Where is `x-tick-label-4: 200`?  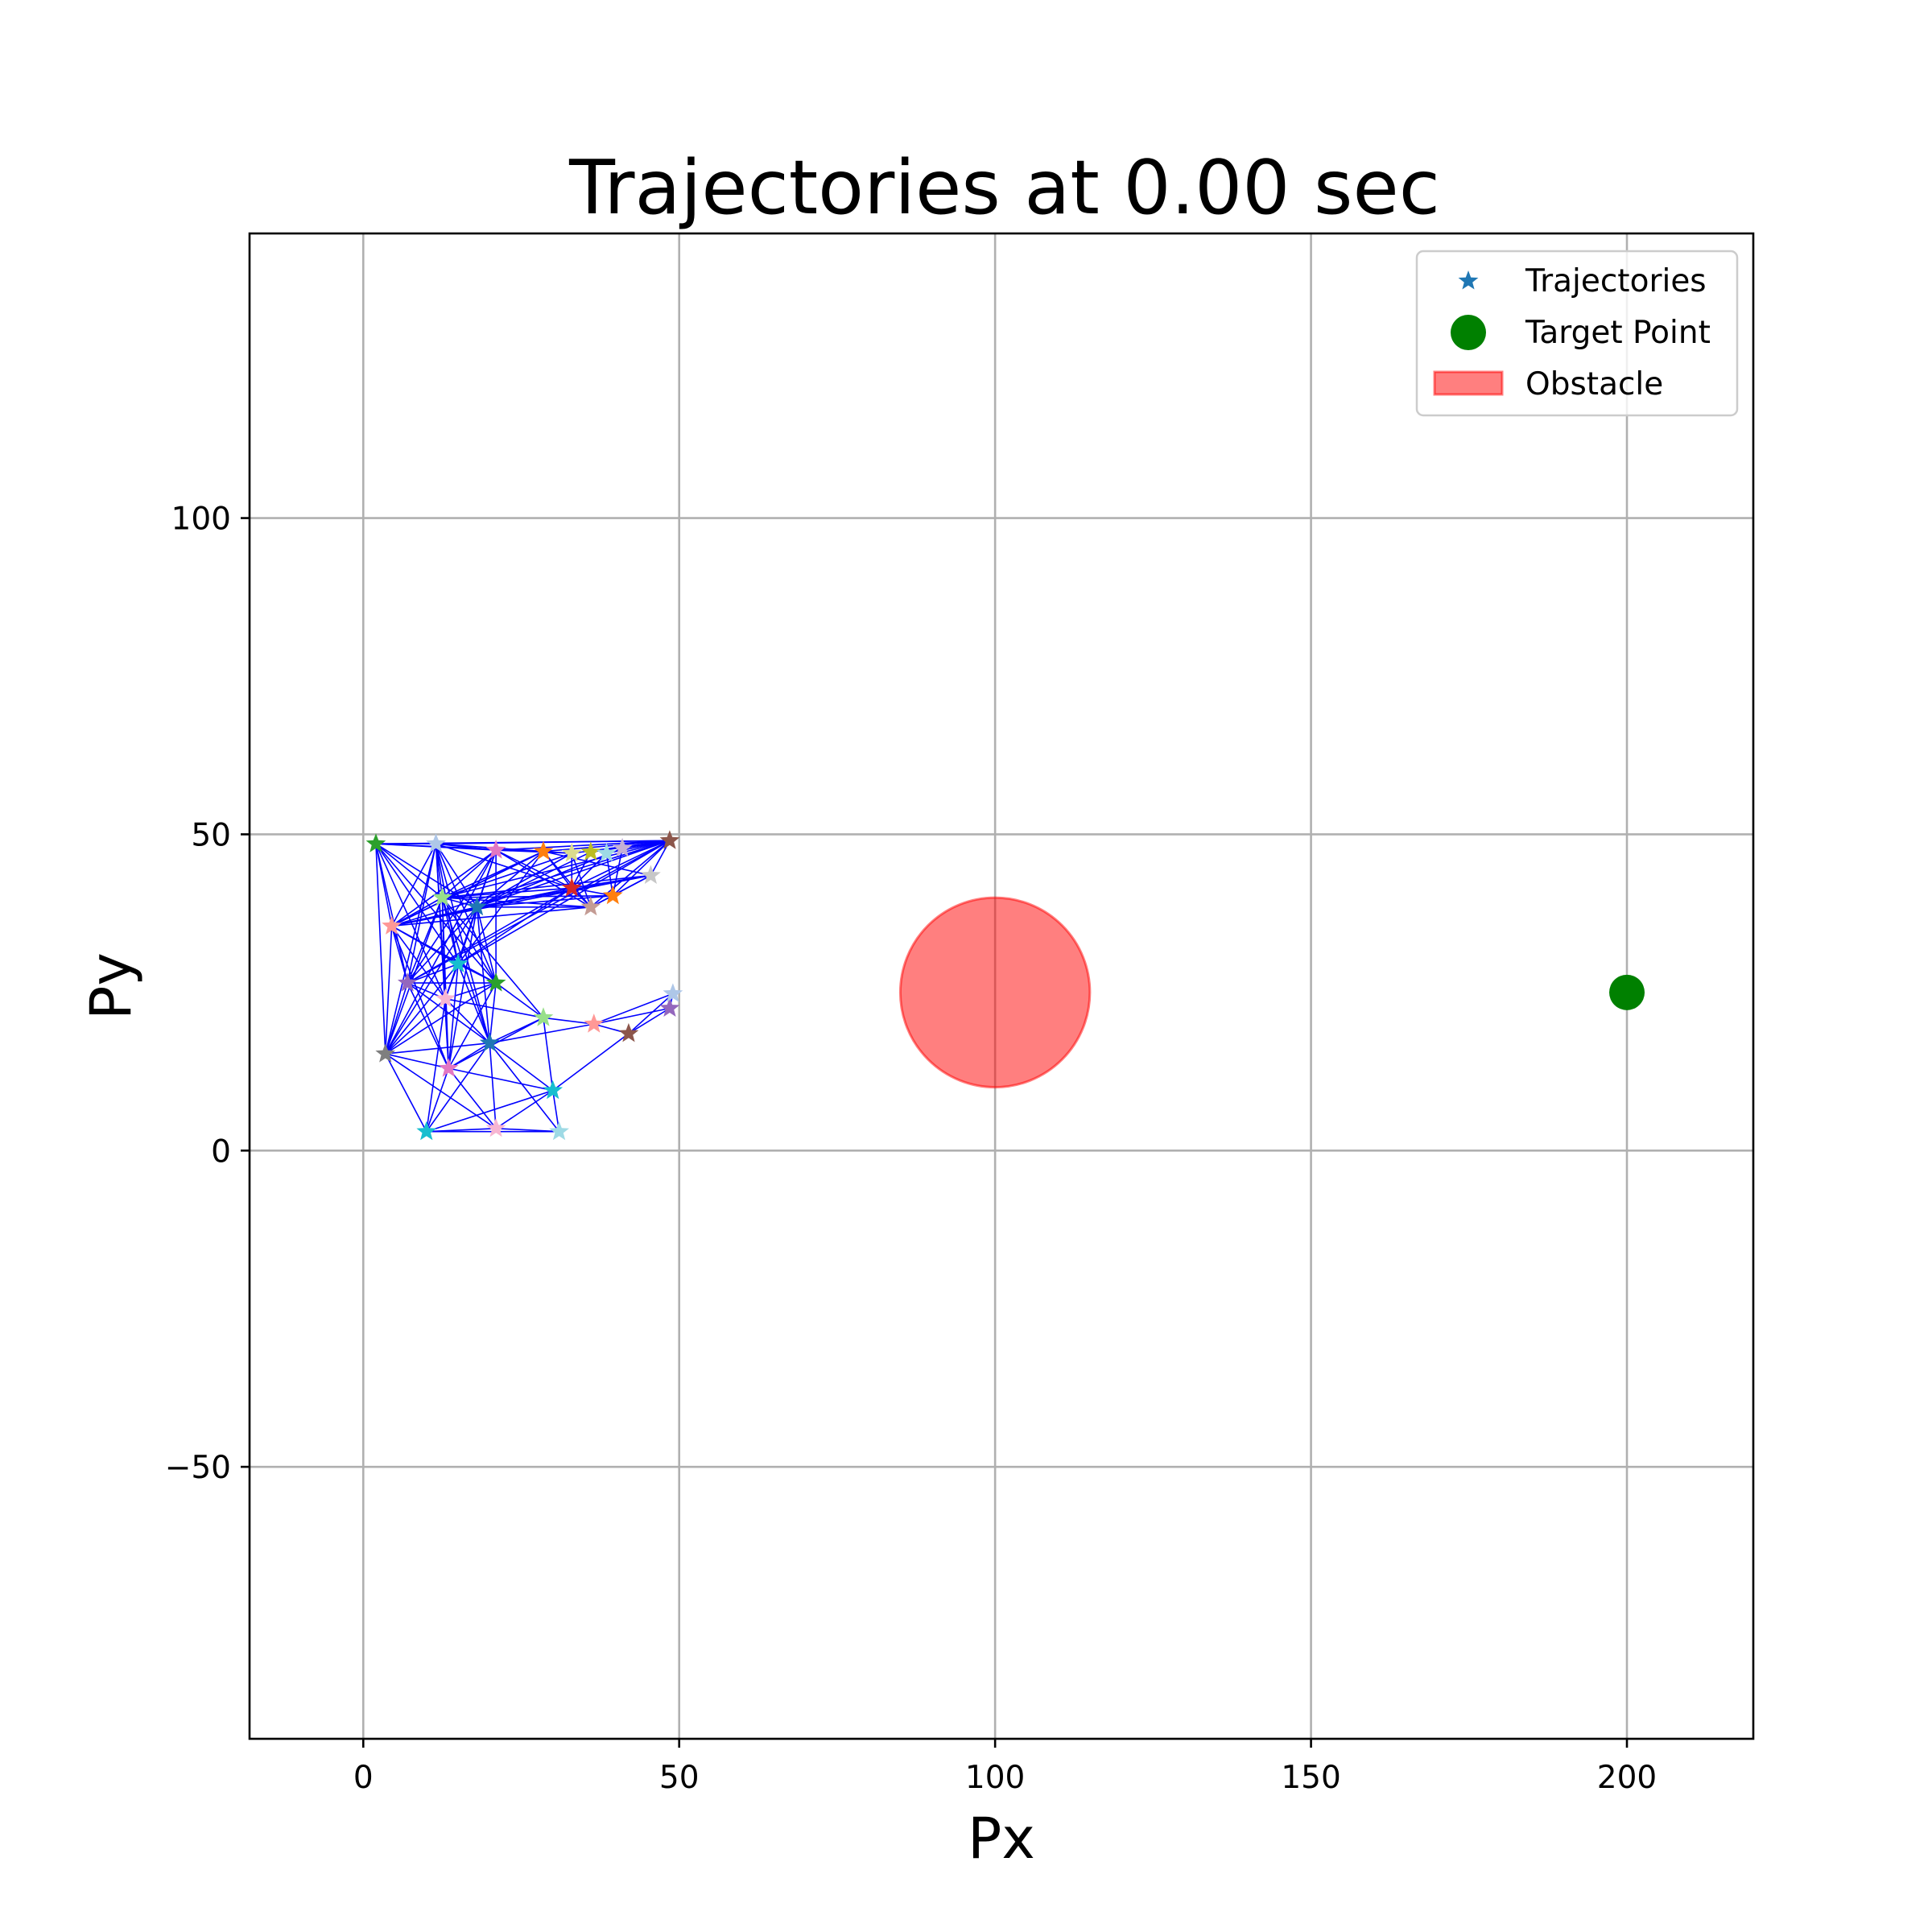
x-tick-label-4: 200 is located at coordinates (1627, 1778).